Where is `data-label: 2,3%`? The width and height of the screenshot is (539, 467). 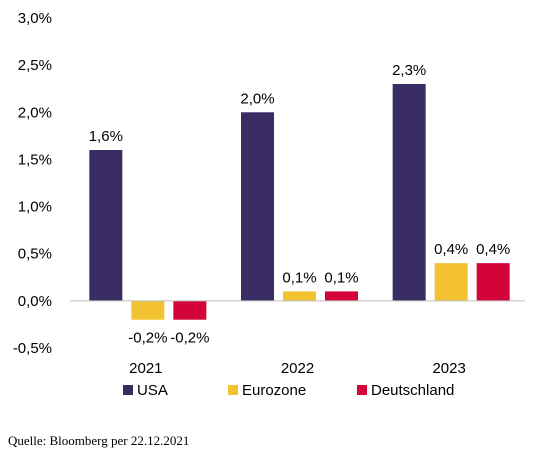
data-label: 2,3% is located at coordinates (409, 70).